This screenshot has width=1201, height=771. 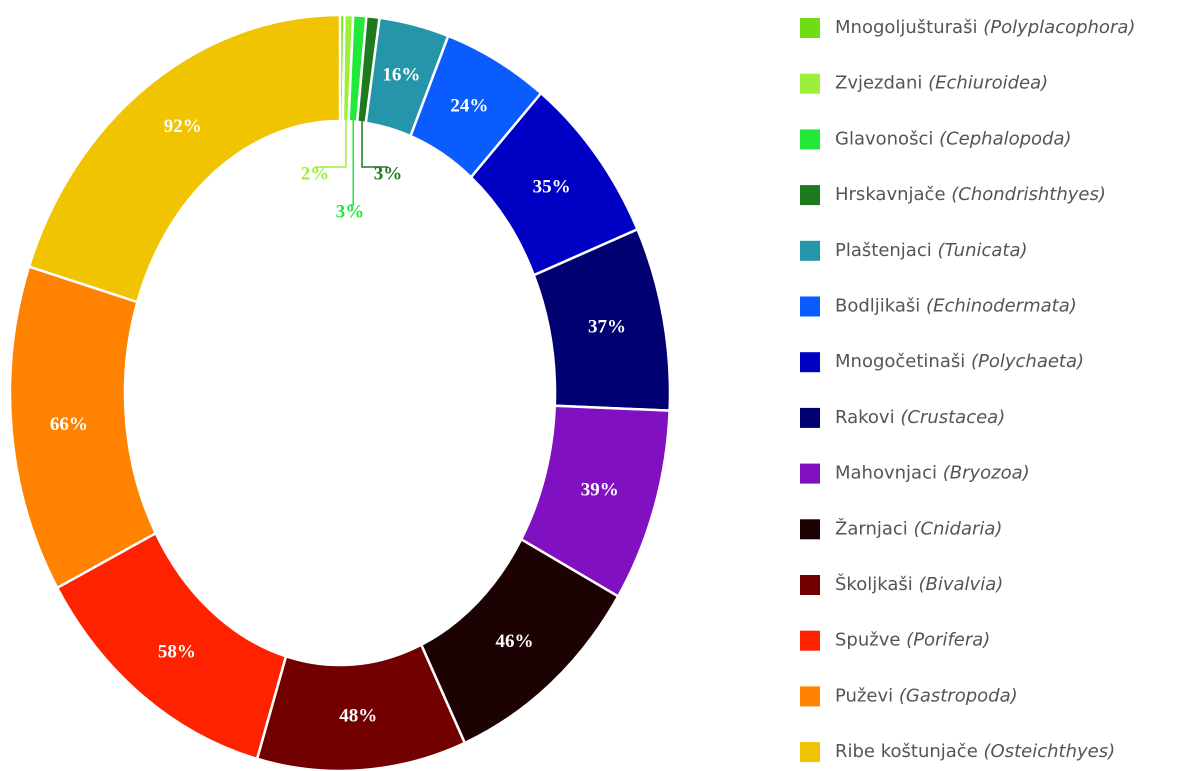 I want to click on legend-label: Plaštenjaci (Tunicata), so click(x=931, y=250).